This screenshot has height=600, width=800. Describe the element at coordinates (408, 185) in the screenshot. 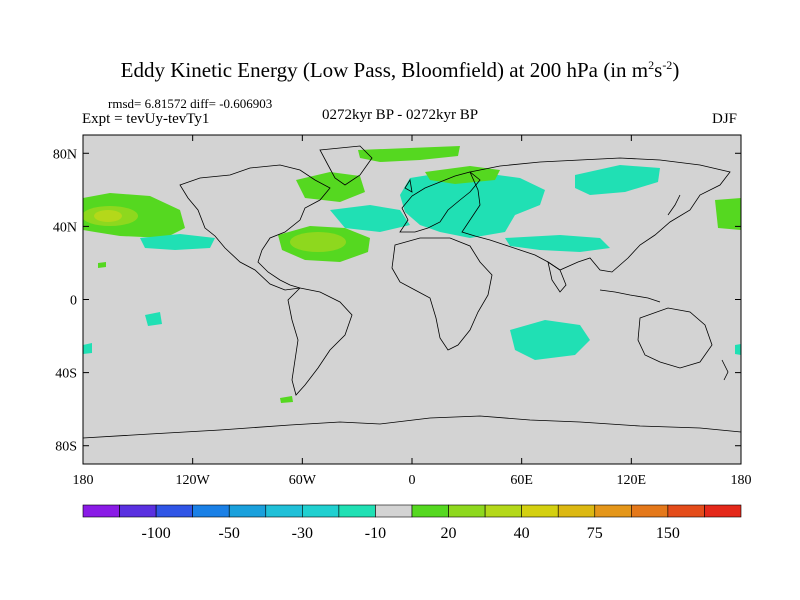

I see `coastline-uk` at that location.